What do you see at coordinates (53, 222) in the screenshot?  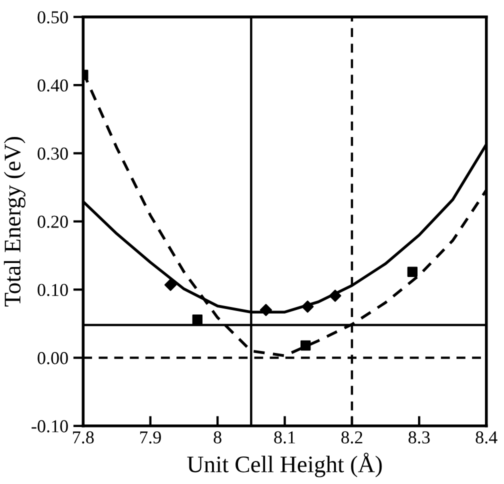 I see `y-tick-label: 0.20` at bounding box center [53, 222].